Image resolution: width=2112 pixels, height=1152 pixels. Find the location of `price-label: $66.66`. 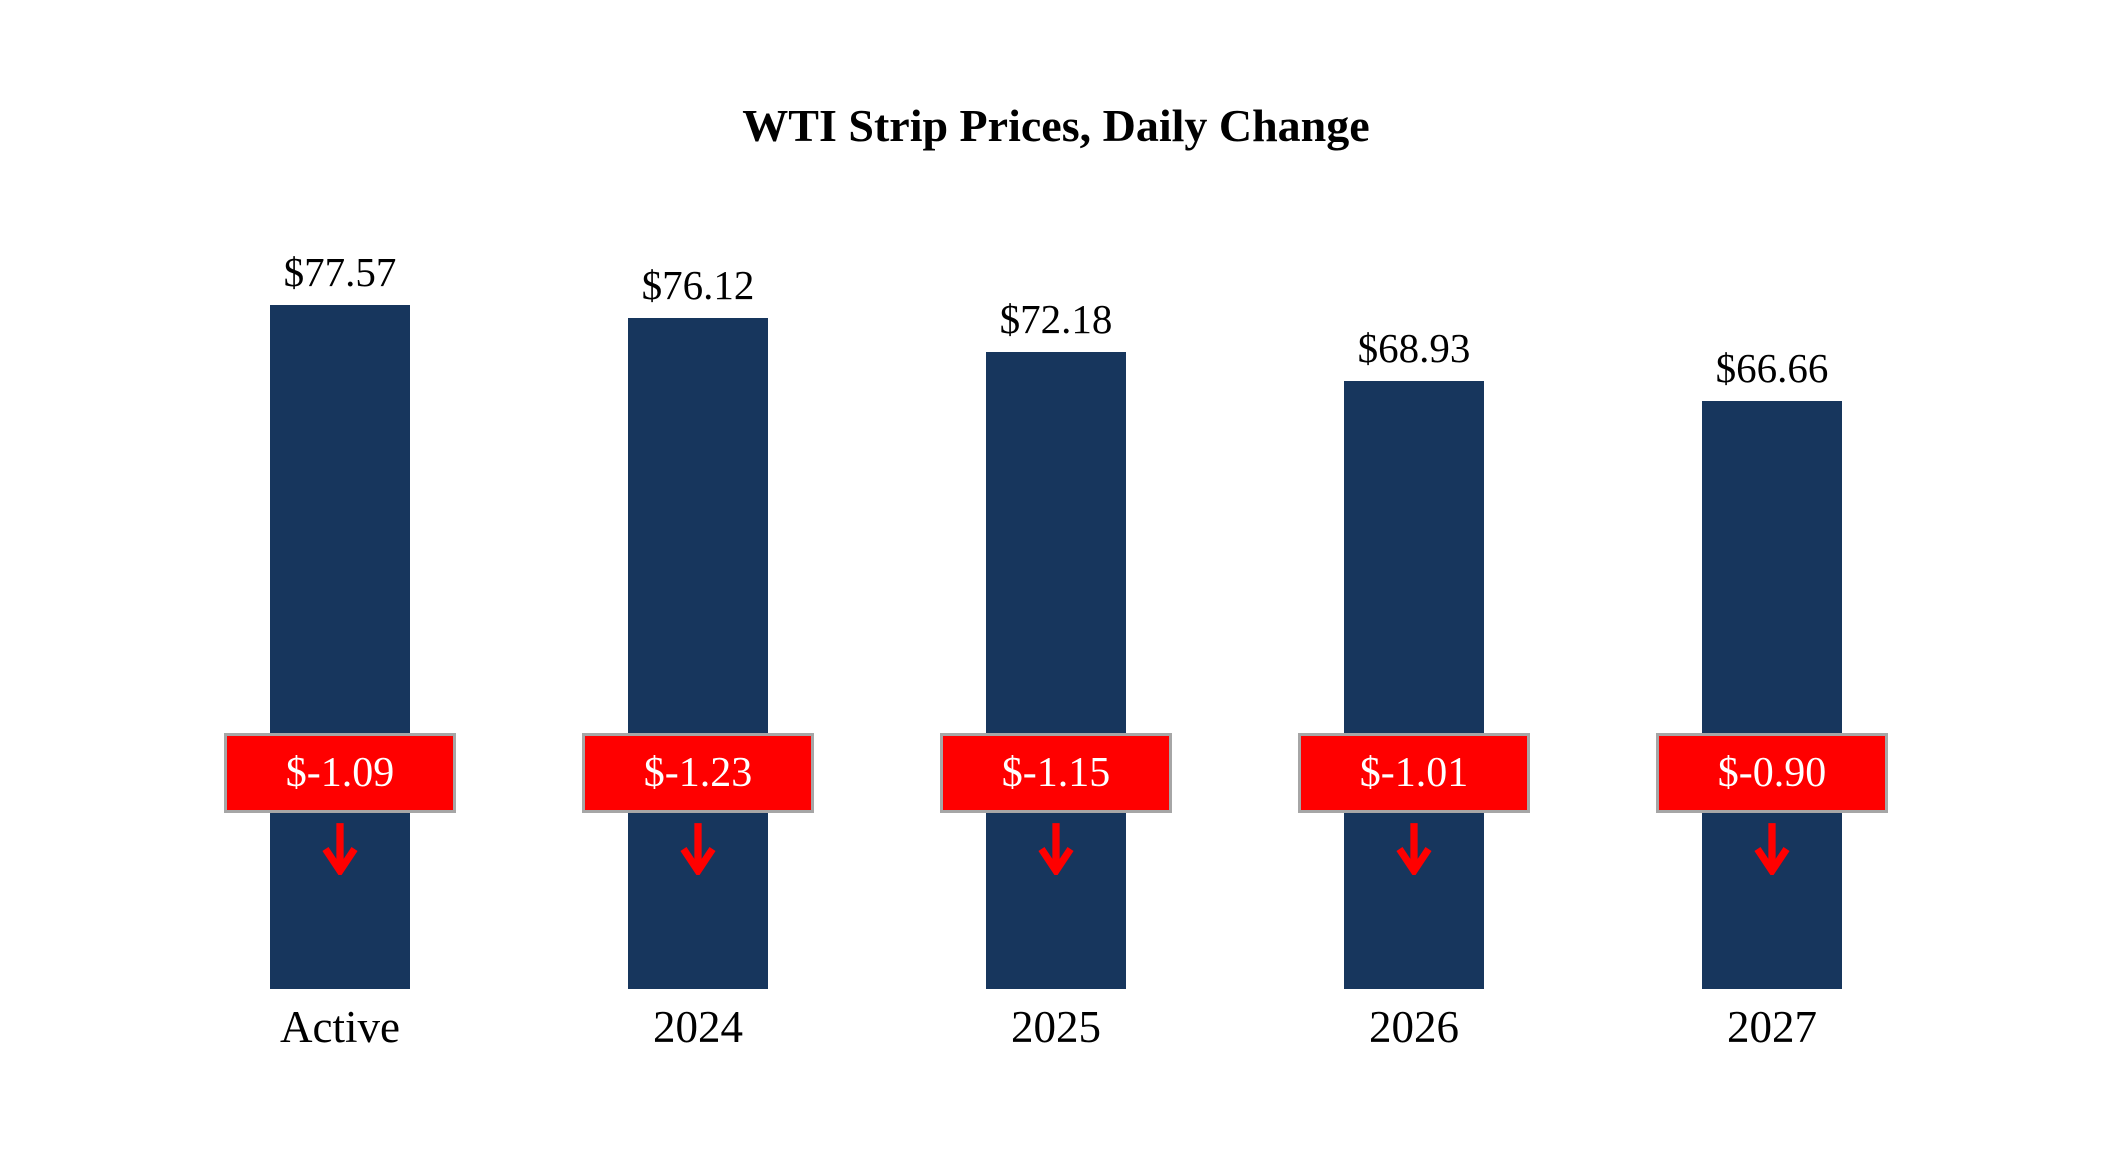

price-label: $66.66 is located at coordinates (1772, 367).